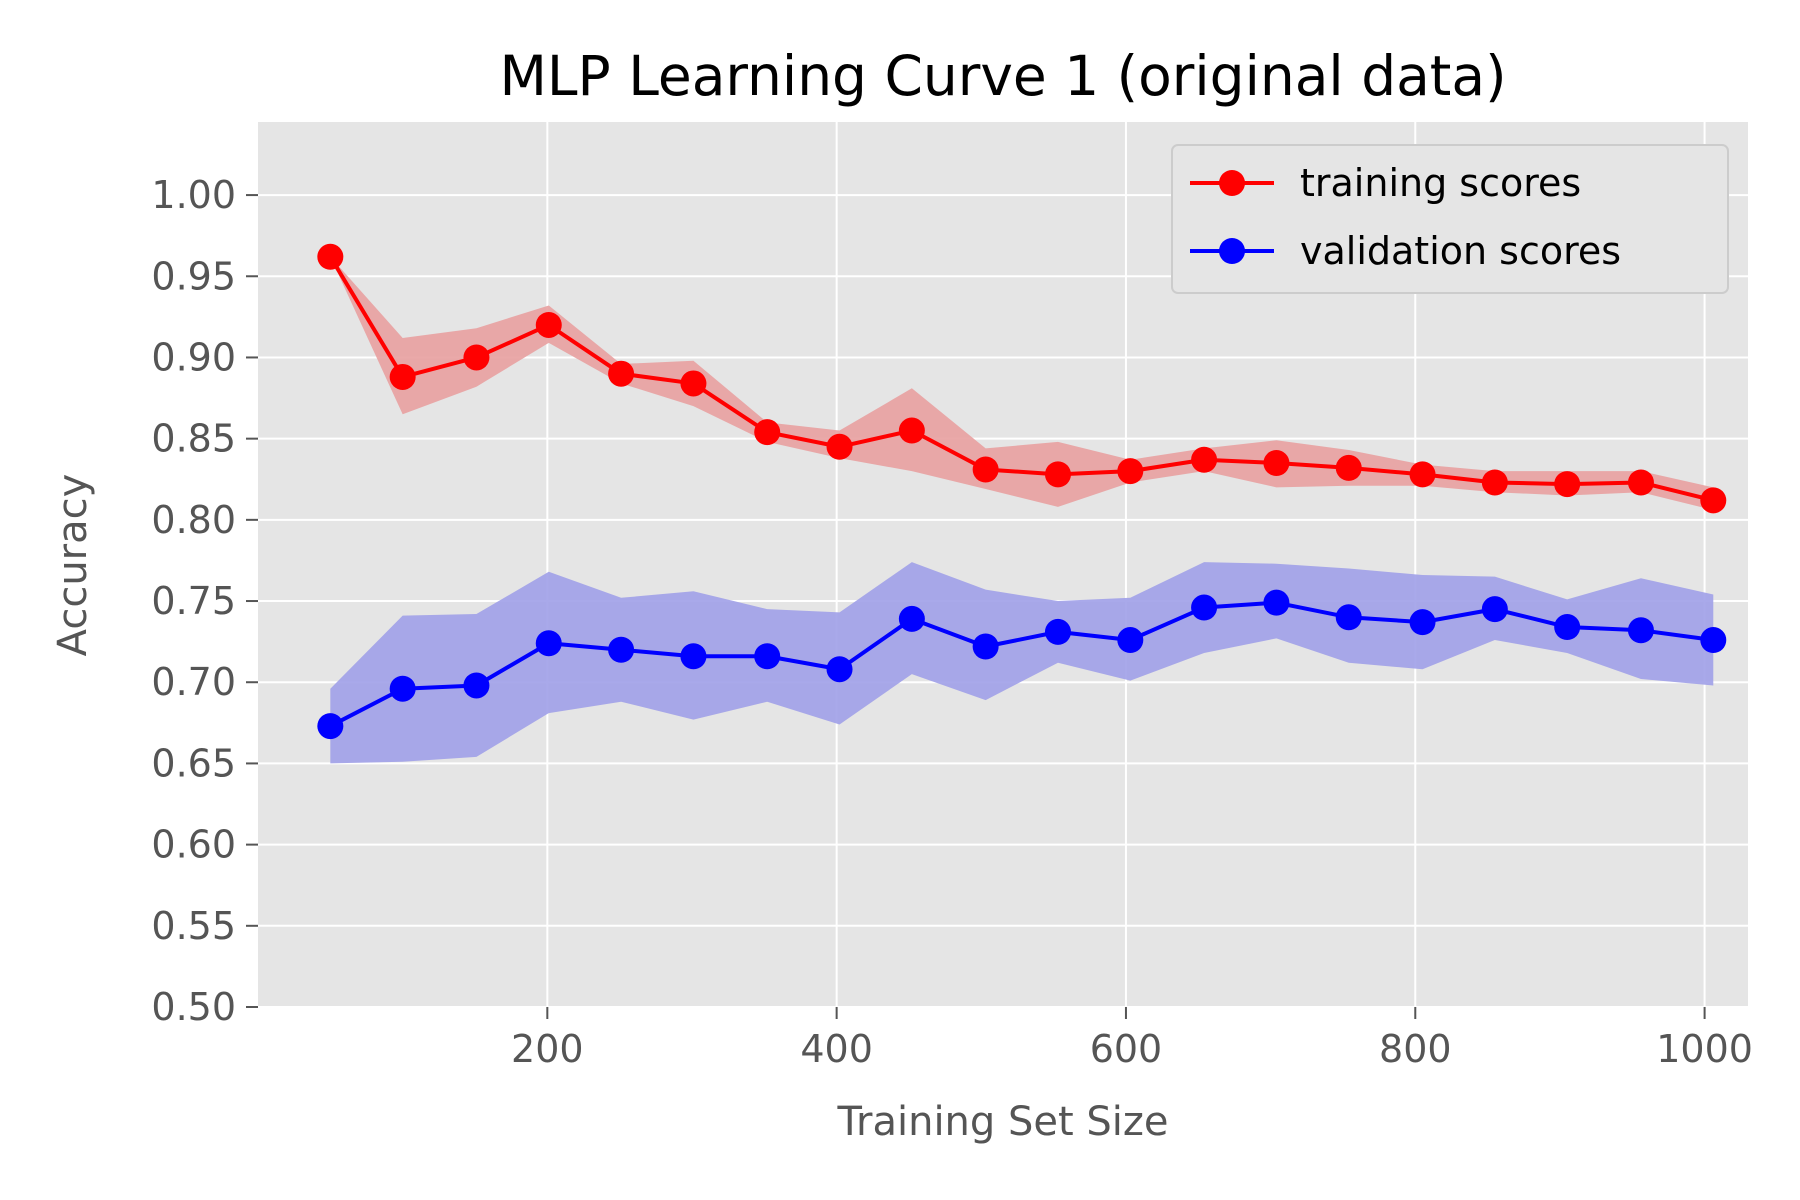  I want to click on x-axis-ticks: 200 400 600 800 1000, so click(1132, 1039).